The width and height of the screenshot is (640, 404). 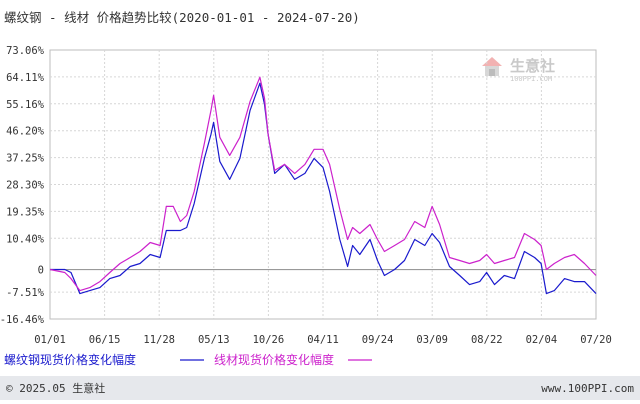 What do you see at coordinates (50, 340) in the screenshot?
I see `x-tick-label: 01/01` at bounding box center [50, 340].